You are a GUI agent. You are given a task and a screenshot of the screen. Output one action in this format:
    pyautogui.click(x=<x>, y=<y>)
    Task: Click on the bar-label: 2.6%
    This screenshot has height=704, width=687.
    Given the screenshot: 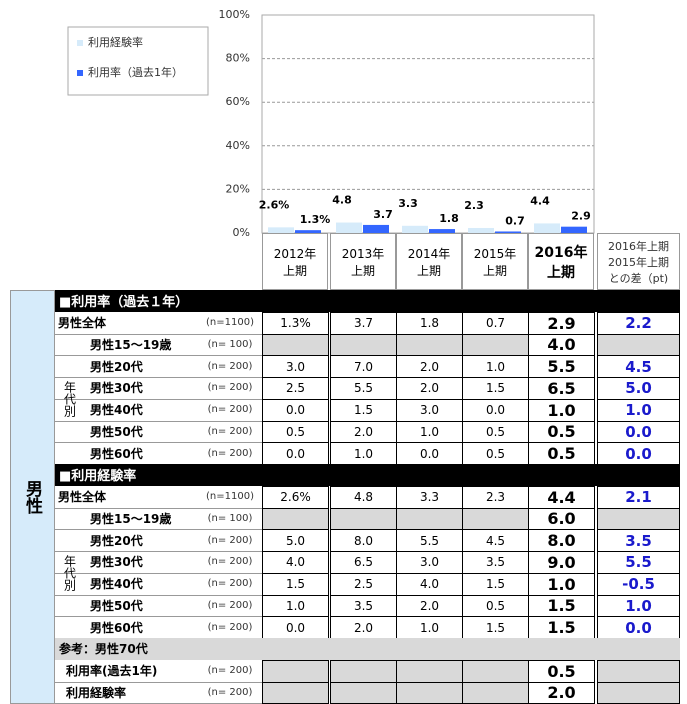 What is the action you would take?
    pyautogui.click(x=274, y=204)
    